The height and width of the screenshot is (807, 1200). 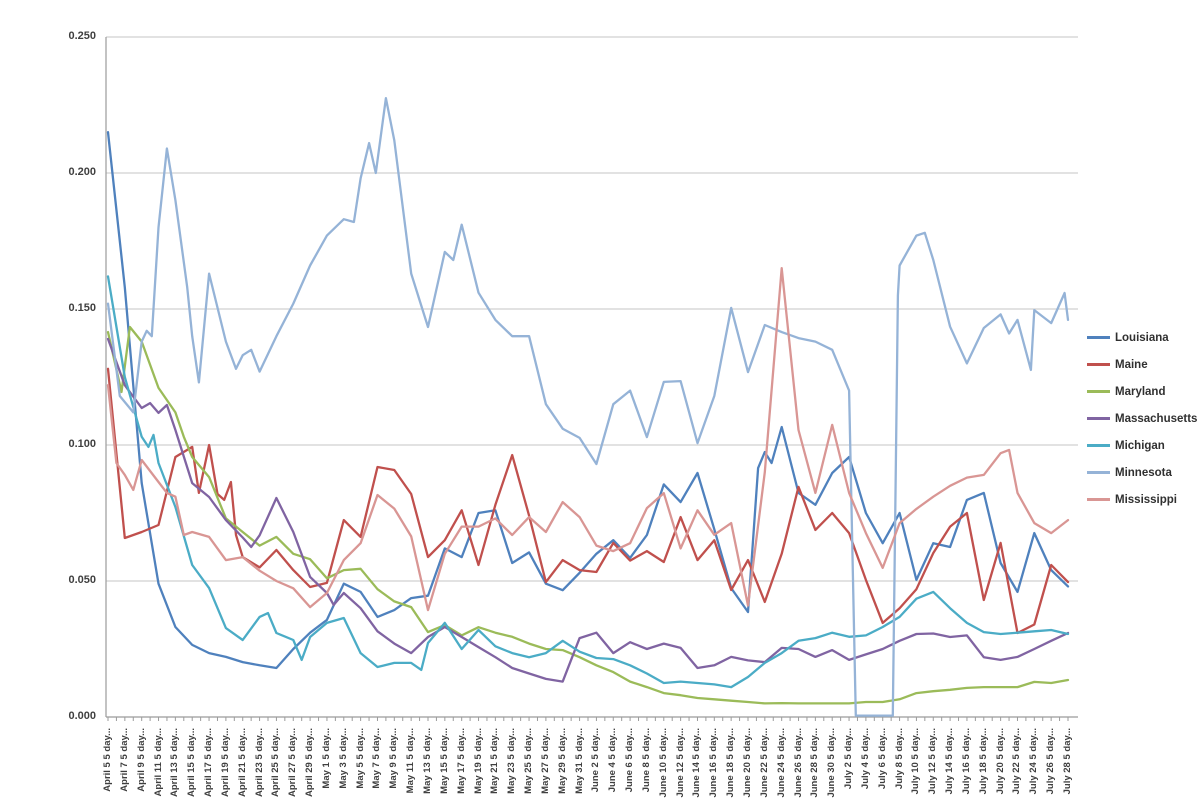 What do you see at coordinates (1146, 499) in the screenshot?
I see `legend-label: Mississippi` at bounding box center [1146, 499].